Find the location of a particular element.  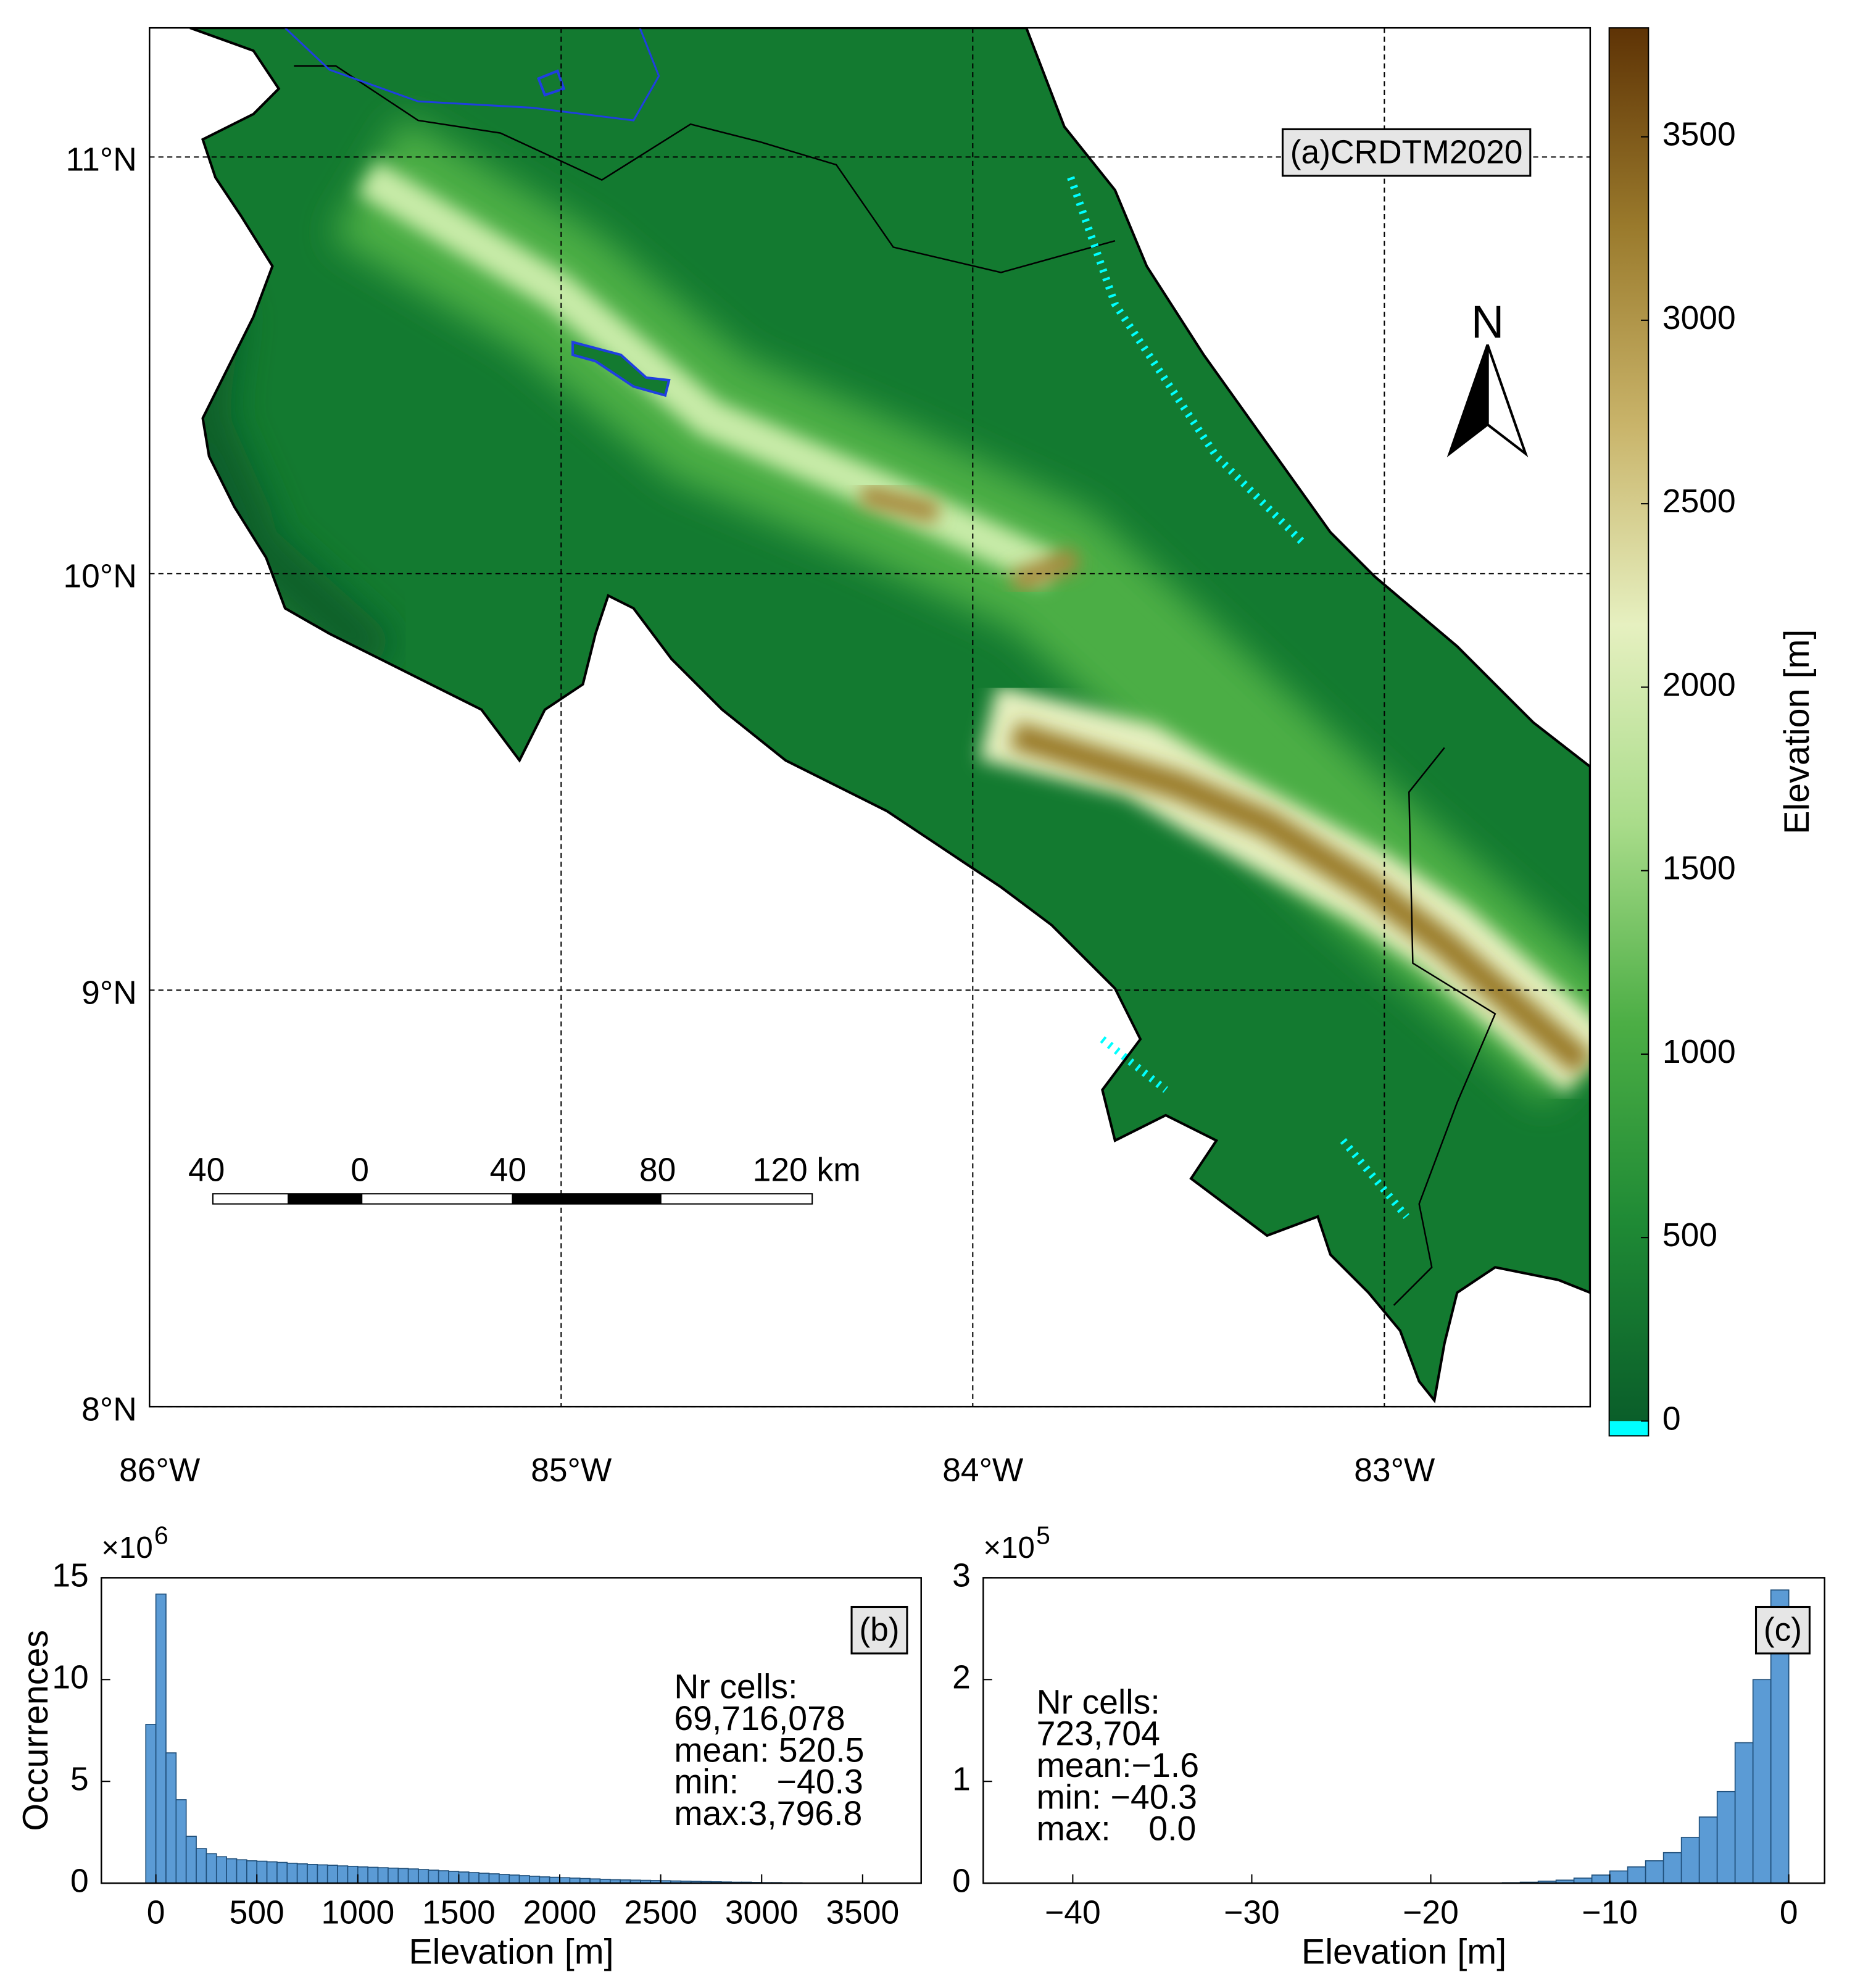

stats-line: mean: 520.5 is located at coordinates (769, 1750).